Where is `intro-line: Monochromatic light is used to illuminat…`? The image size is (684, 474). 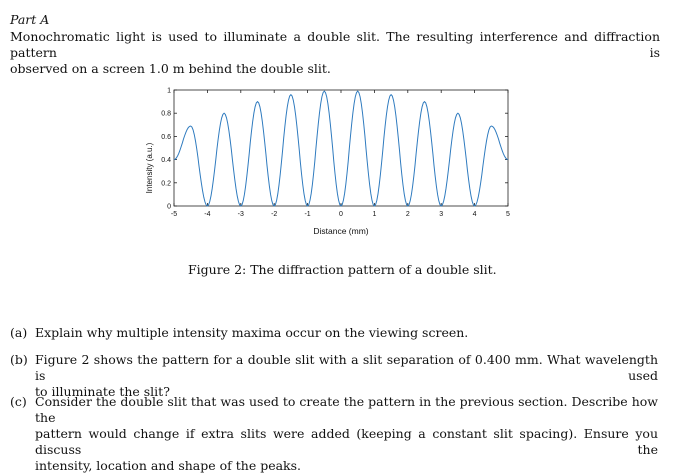 intro-line: Monochromatic light is used to illuminat… is located at coordinates (335, 44).